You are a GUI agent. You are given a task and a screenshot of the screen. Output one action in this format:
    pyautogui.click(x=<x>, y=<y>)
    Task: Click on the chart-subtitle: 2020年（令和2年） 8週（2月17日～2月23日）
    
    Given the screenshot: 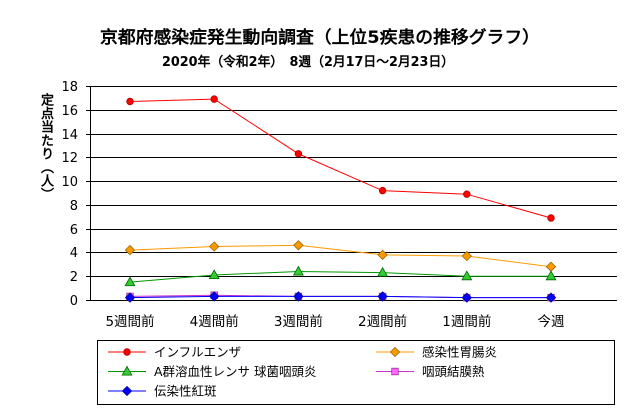 What is the action you would take?
    pyautogui.click(x=308, y=62)
    